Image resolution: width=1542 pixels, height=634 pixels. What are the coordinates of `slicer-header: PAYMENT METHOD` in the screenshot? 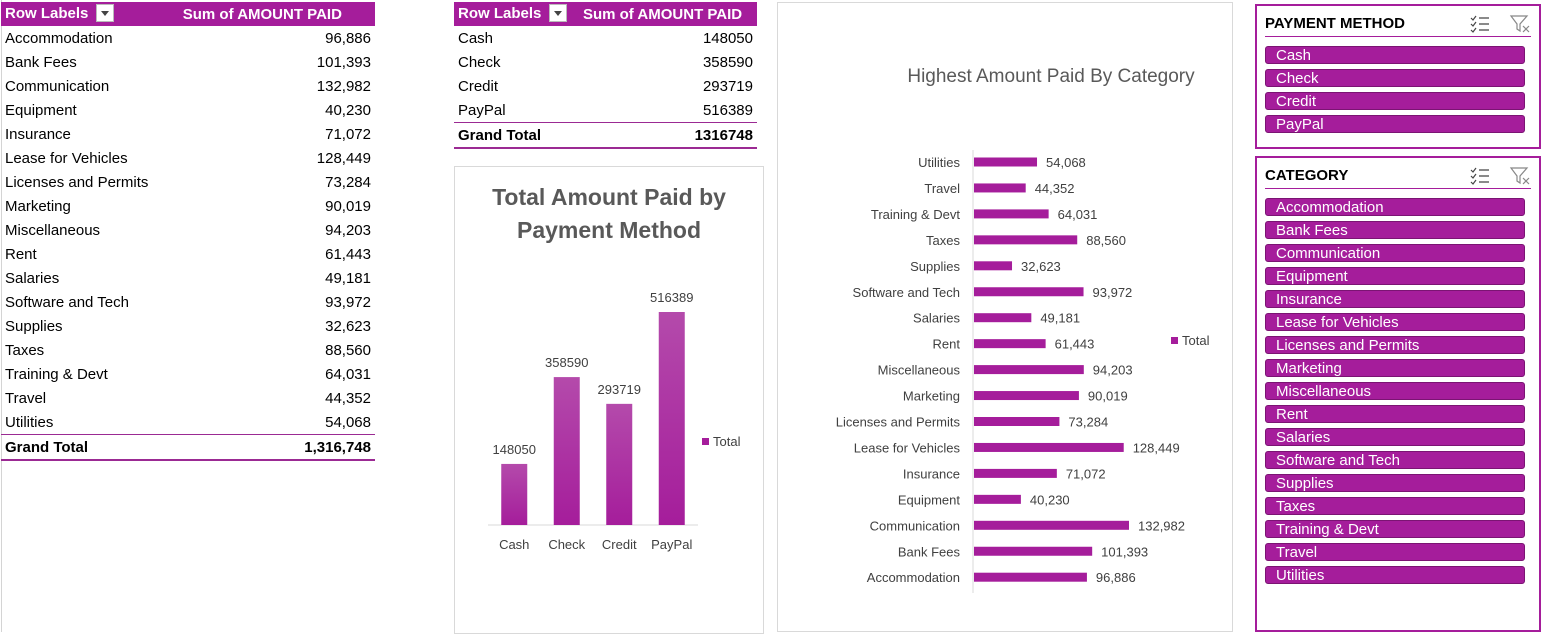 It's located at (1398, 25).